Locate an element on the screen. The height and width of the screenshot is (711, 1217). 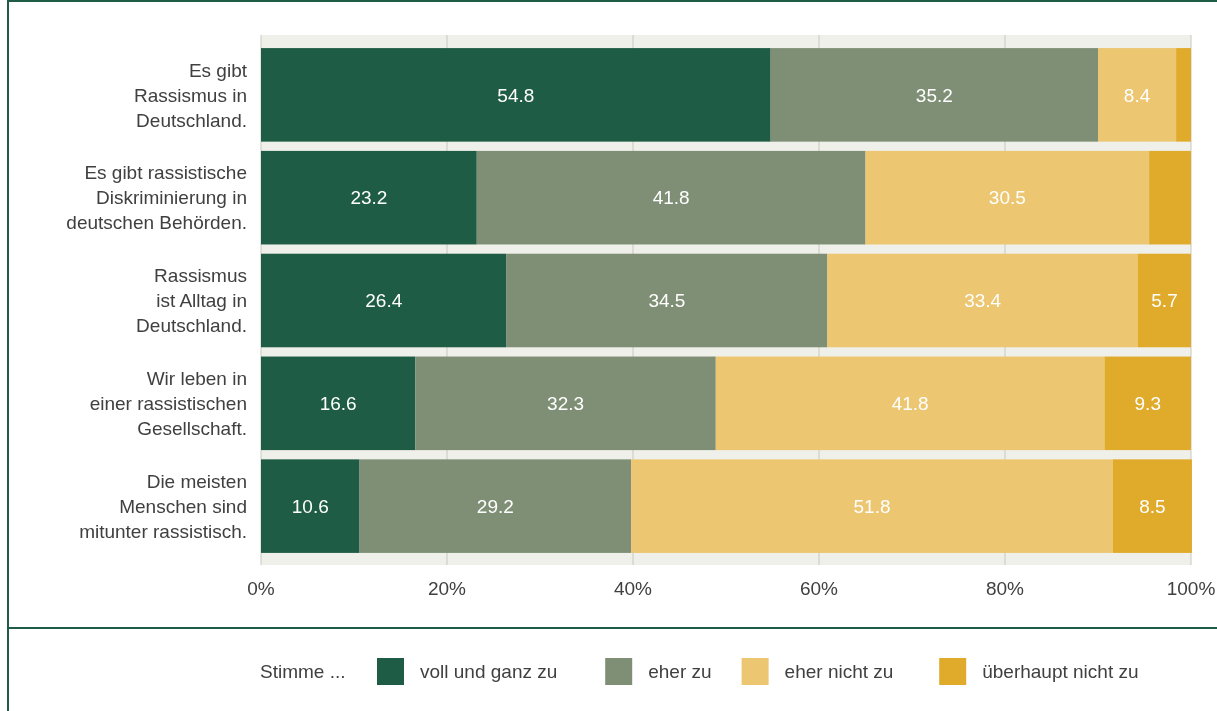
data-label: 8.5 is located at coordinates (1152, 506).